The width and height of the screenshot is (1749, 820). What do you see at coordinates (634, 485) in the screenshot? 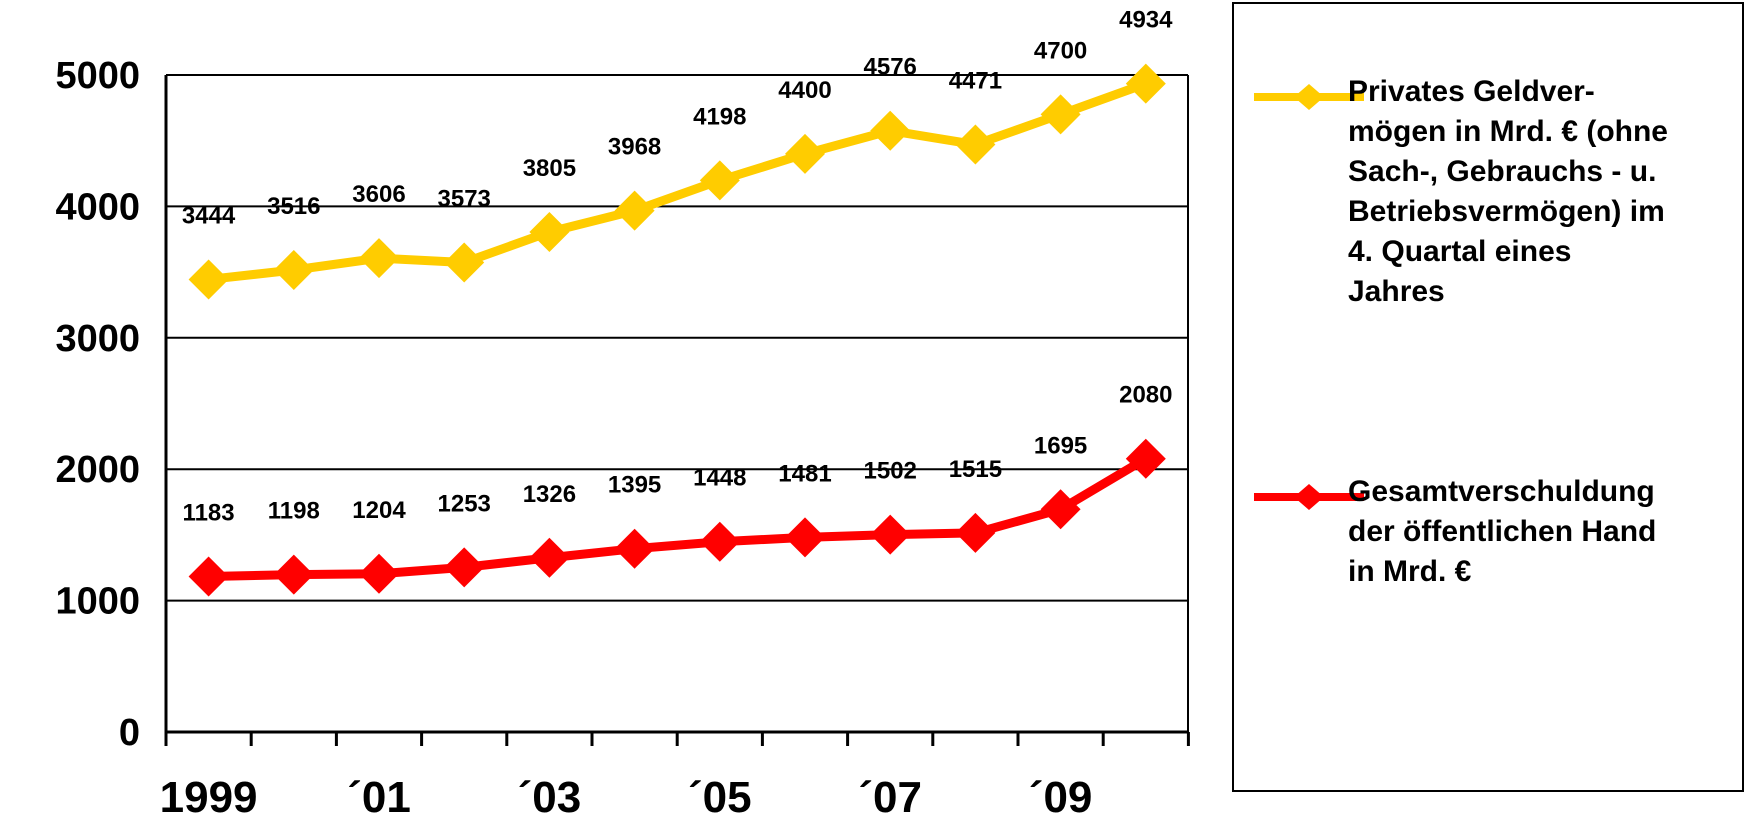
I see `series-1-data-label-2004: 1395` at bounding box center [634, 485].